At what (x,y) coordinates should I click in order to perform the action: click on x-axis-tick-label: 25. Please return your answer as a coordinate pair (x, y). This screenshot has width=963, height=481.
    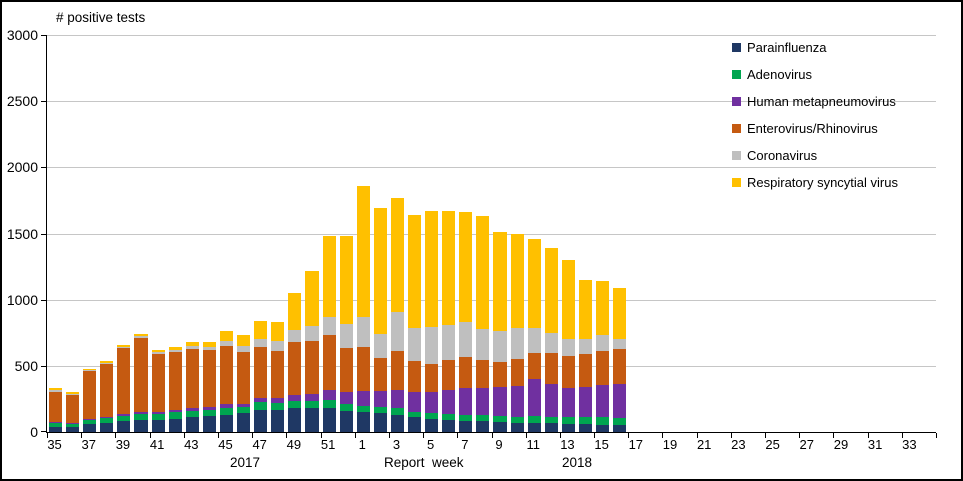
    Looking at the image, I should click on (772, 444).